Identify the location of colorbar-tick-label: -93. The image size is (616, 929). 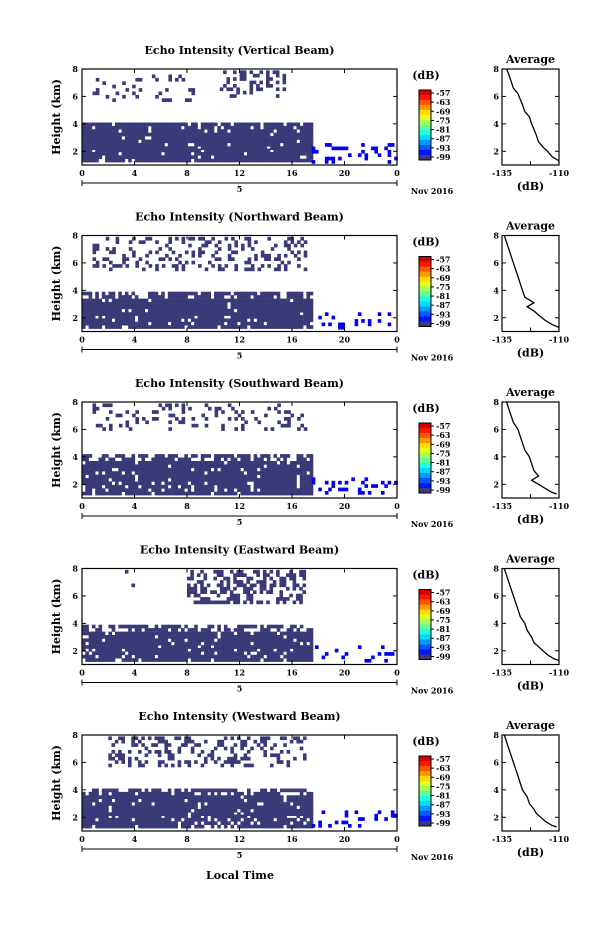
(443, 814).